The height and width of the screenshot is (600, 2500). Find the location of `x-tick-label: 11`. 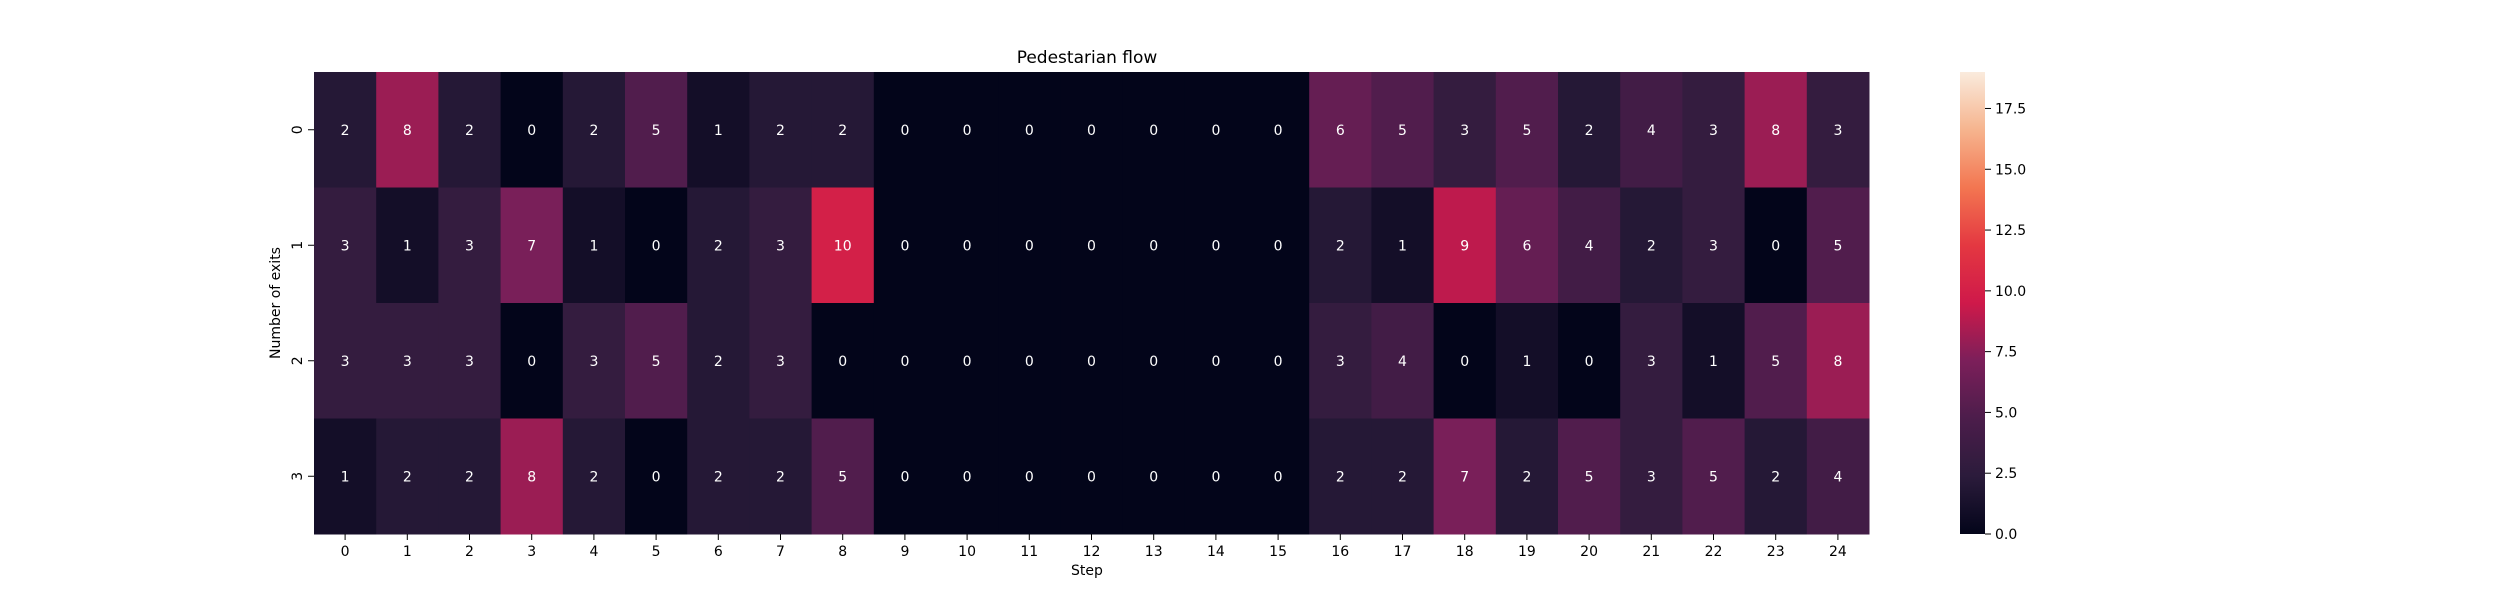

x-tick-label: 11 is located at coordinates (1029, 552).